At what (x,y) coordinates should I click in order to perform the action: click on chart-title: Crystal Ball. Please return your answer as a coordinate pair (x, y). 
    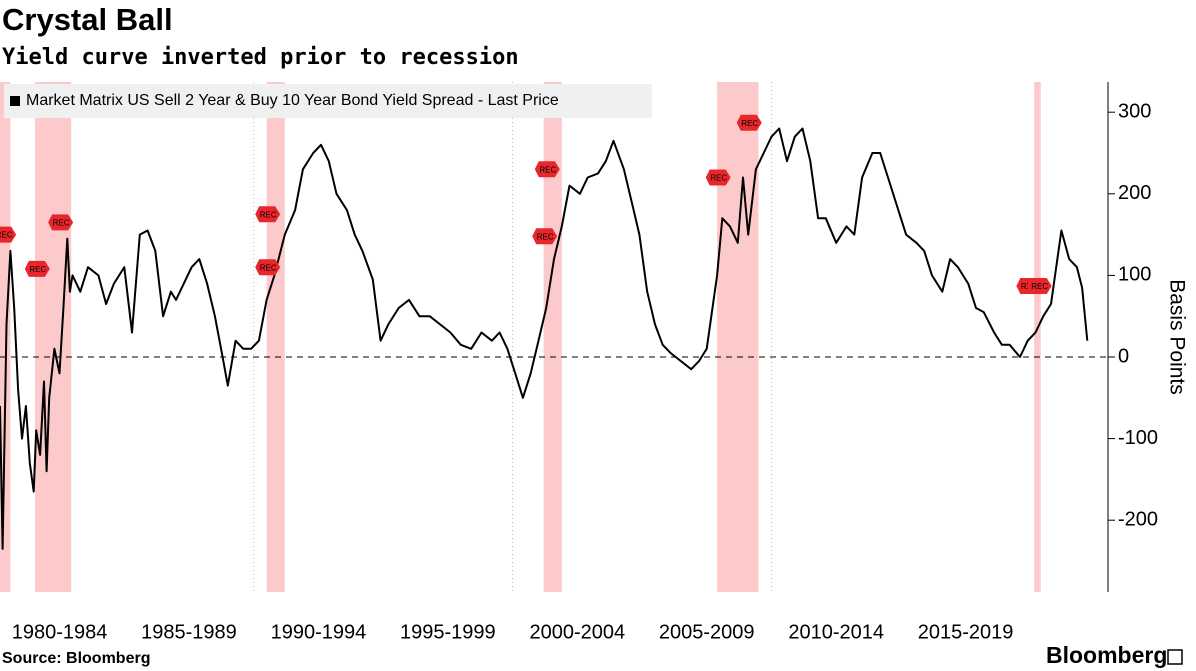
    Looking at the image, I should click on (87, 19).